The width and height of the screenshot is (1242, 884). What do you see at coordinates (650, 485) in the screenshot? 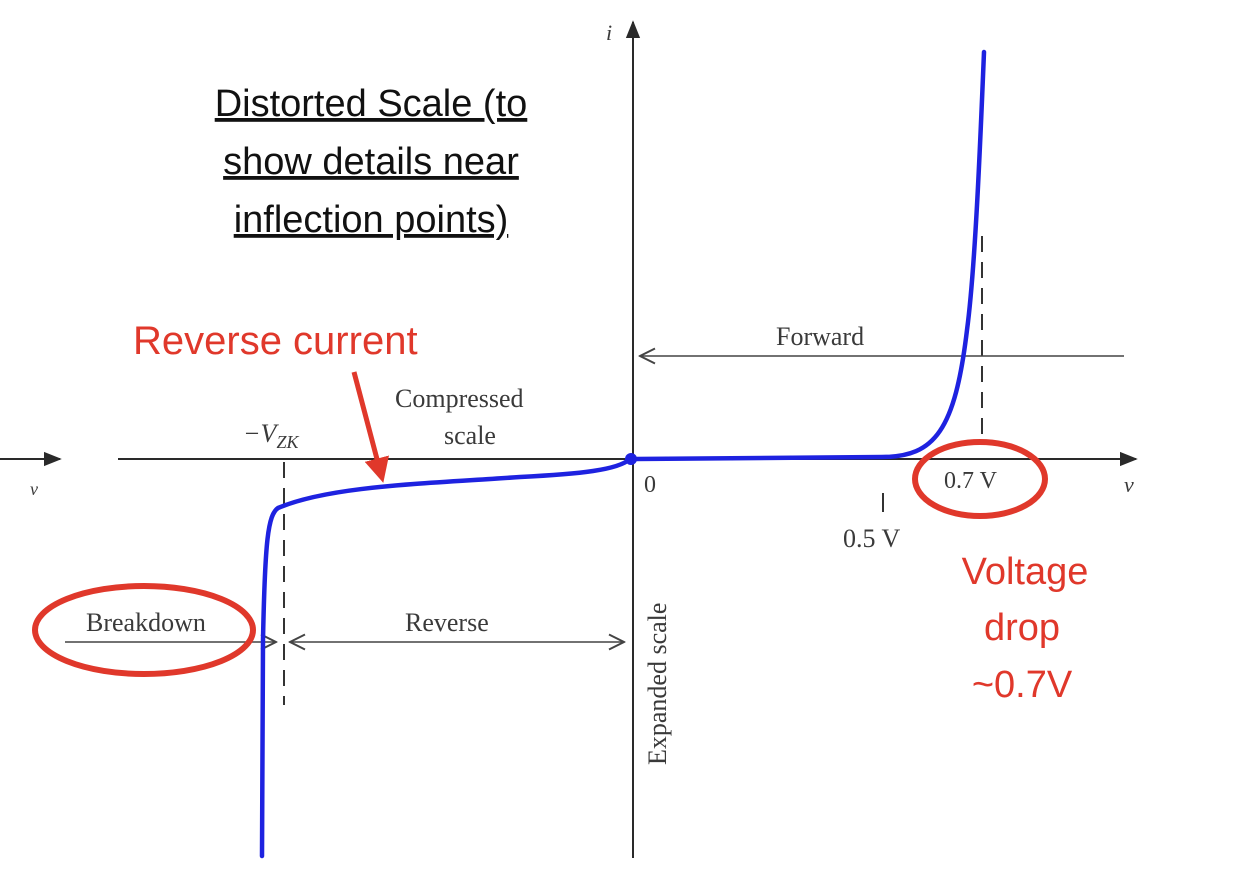
I see `origin-label: 0` at bounding box center [650, 485].